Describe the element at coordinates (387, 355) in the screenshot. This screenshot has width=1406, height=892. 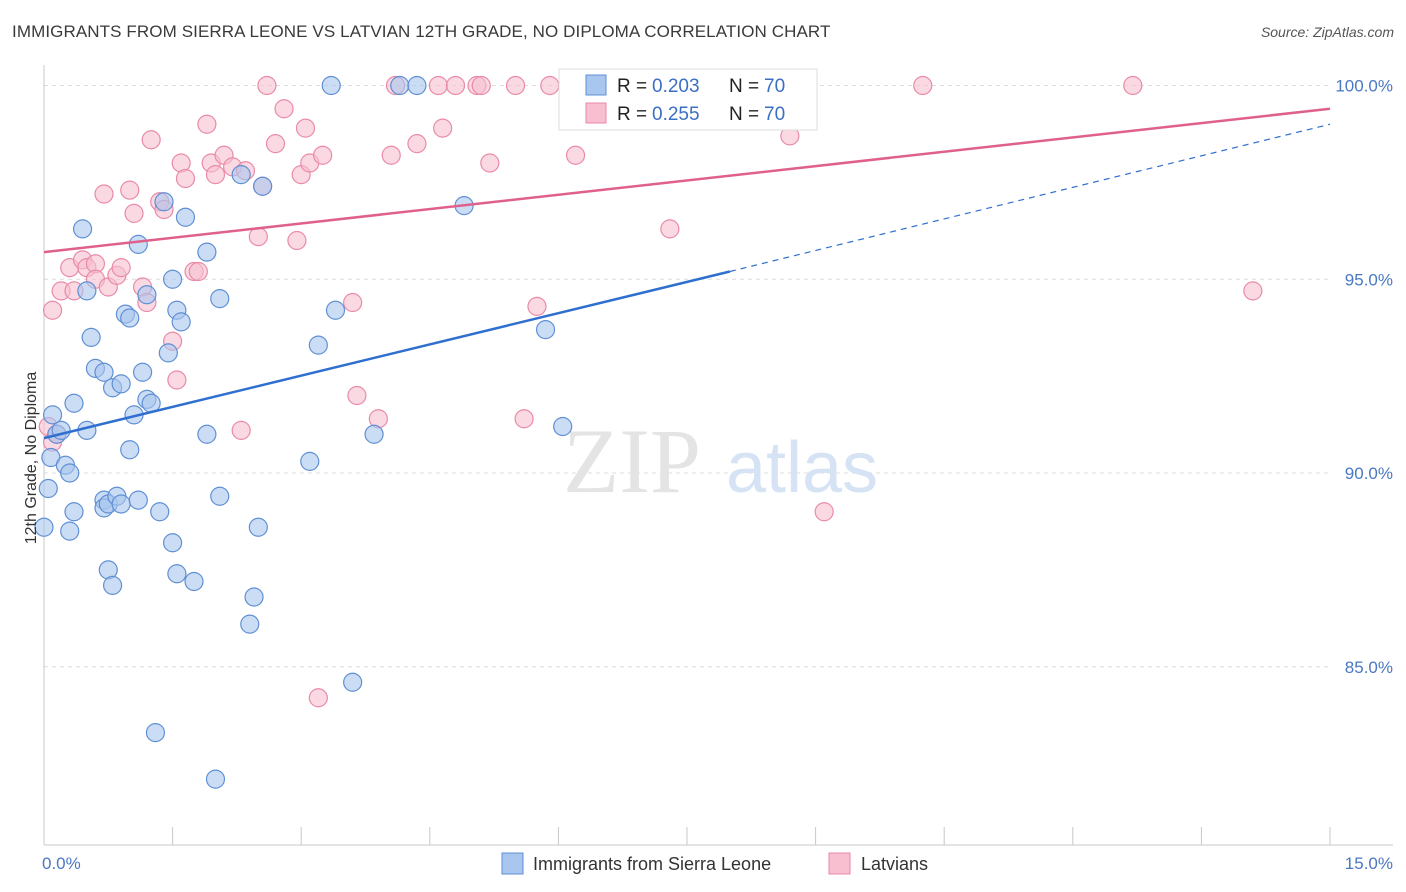
I see `trend-line-sierra-leone` at that location.